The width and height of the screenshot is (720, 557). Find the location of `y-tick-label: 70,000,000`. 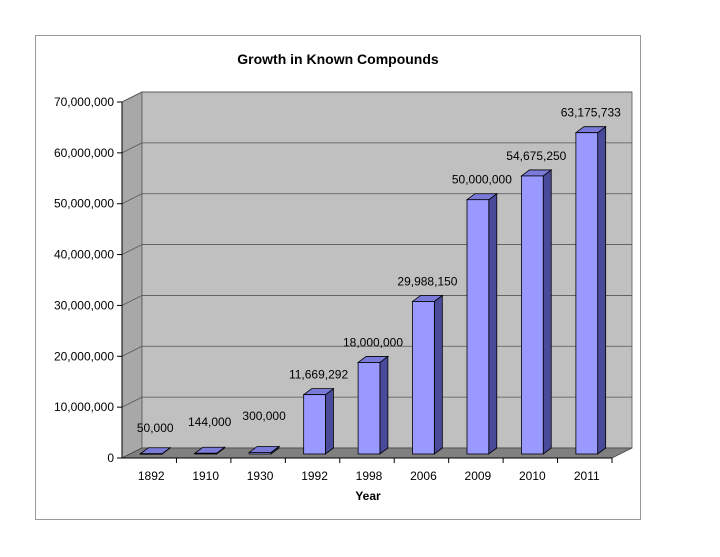

y-tick-label: 70,000,000 is located at coordinates (84, 102).